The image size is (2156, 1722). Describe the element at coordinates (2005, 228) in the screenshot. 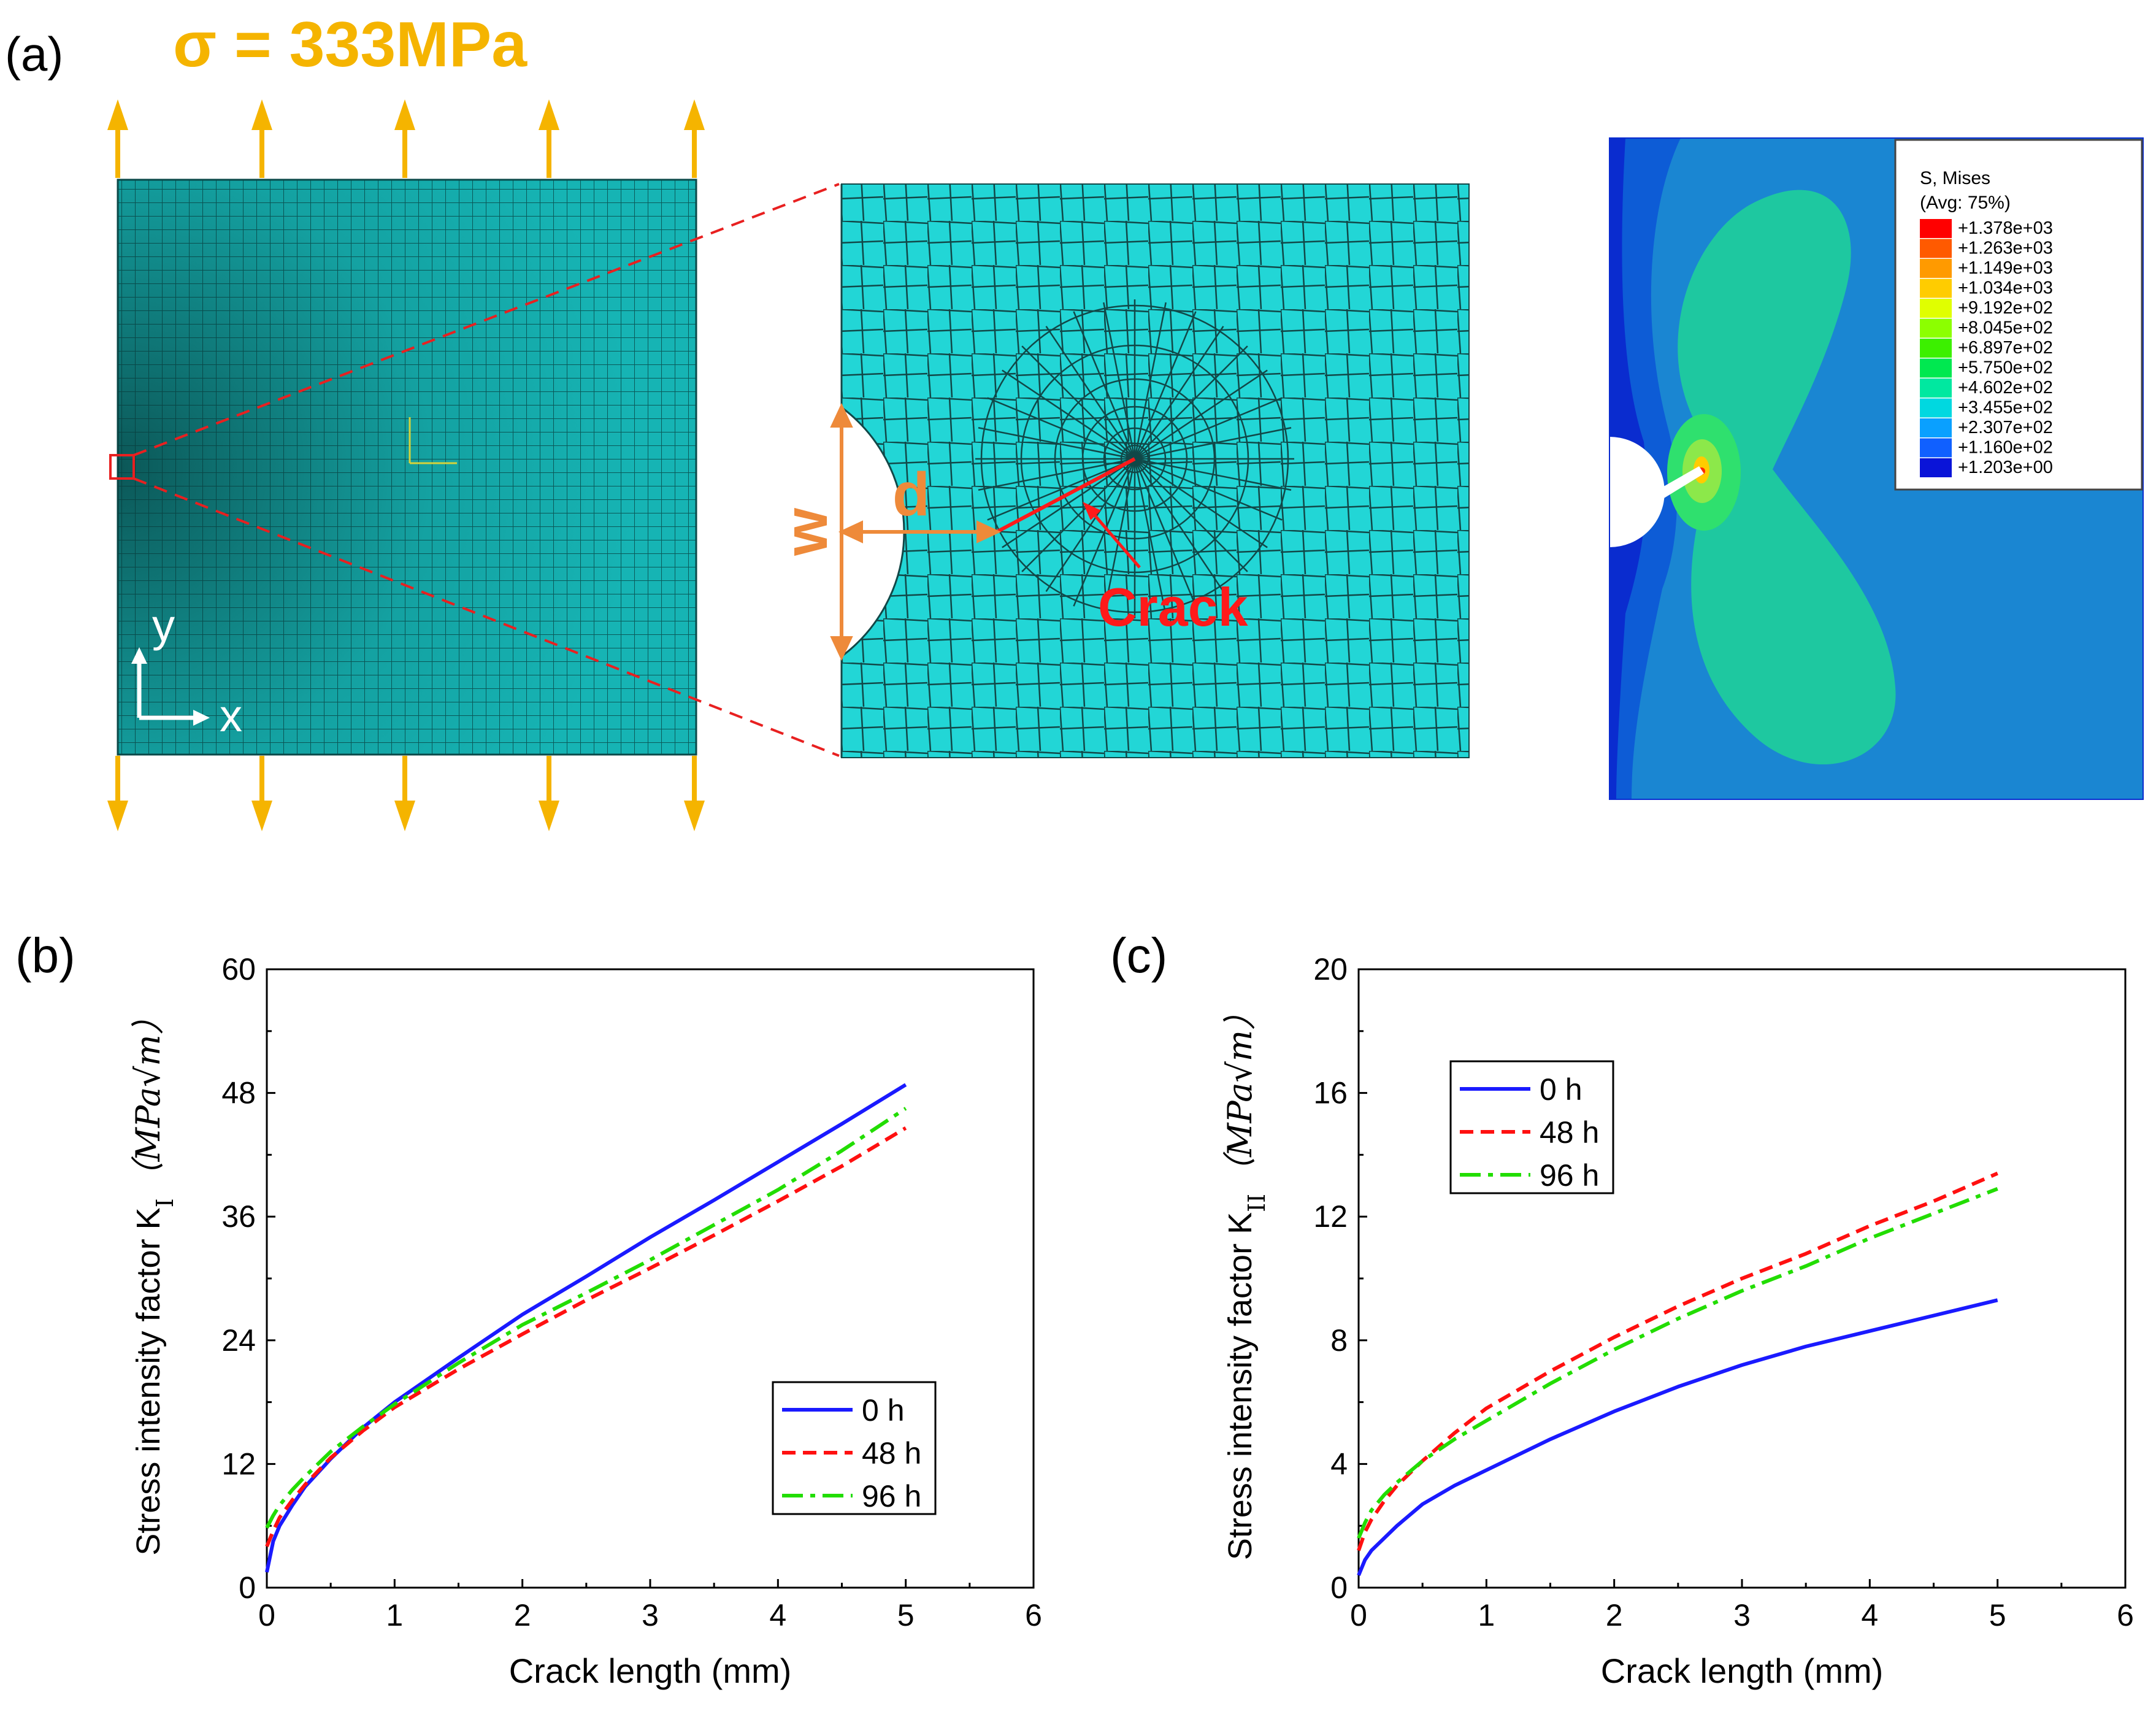

I see `legend-entry-0: +1.378e+03` at that location.